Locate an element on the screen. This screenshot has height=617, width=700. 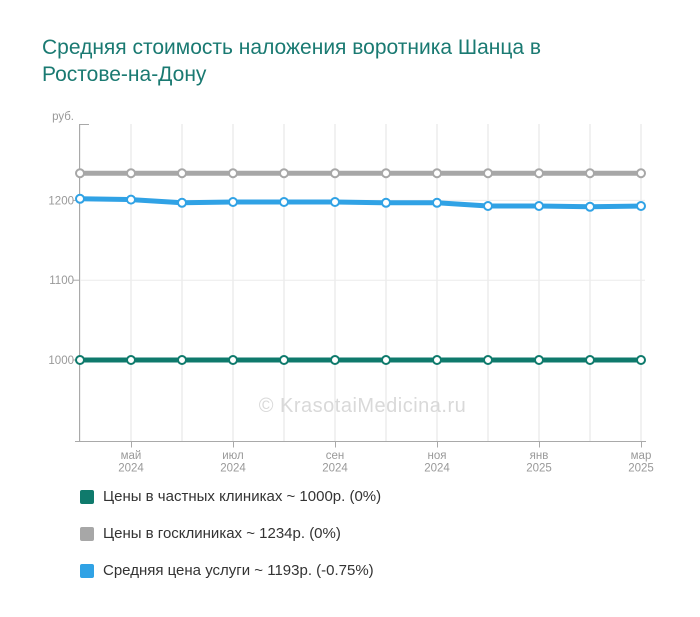
x-tick-label-month: май is located at coordinates (131, 456).